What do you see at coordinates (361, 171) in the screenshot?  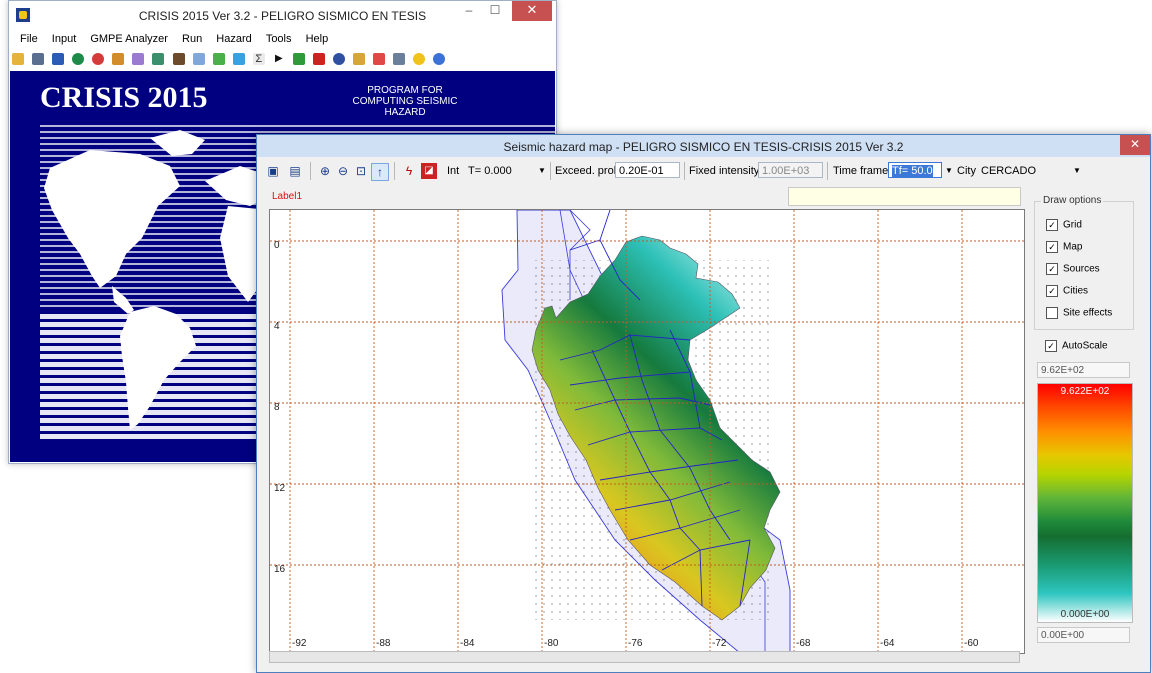 I see `zoom-fit-icon: ⊡` at bounding box center [361, 171].